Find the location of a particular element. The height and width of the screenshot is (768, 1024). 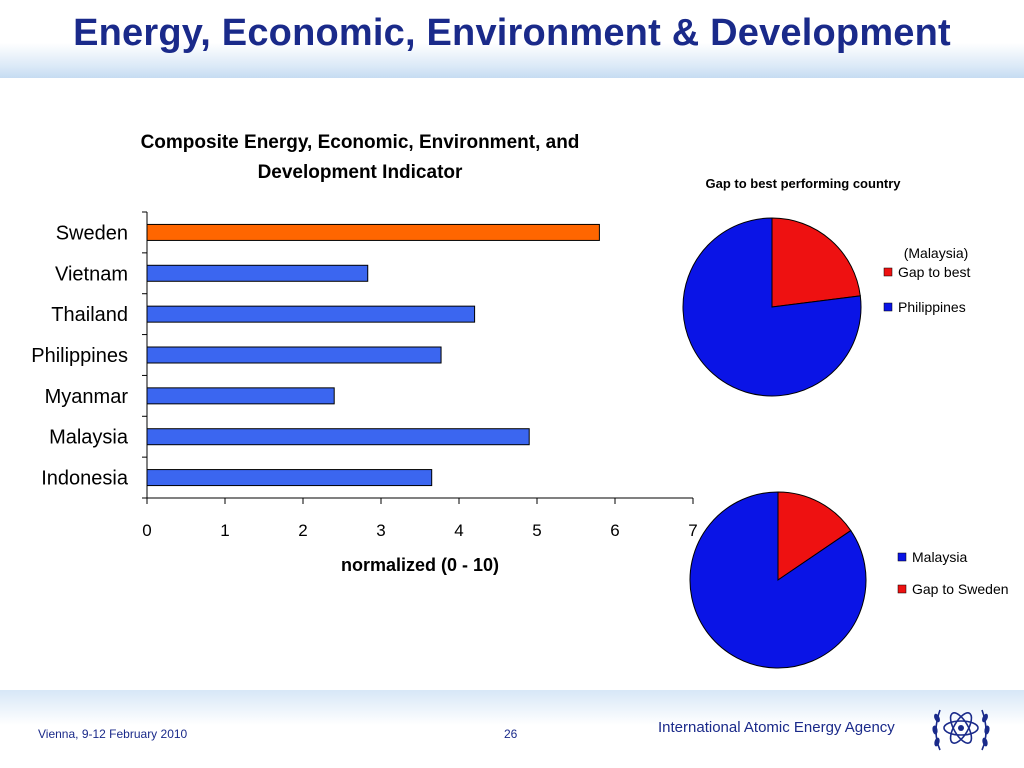

category-label: Indonesia is located at coordinates (85, 479).